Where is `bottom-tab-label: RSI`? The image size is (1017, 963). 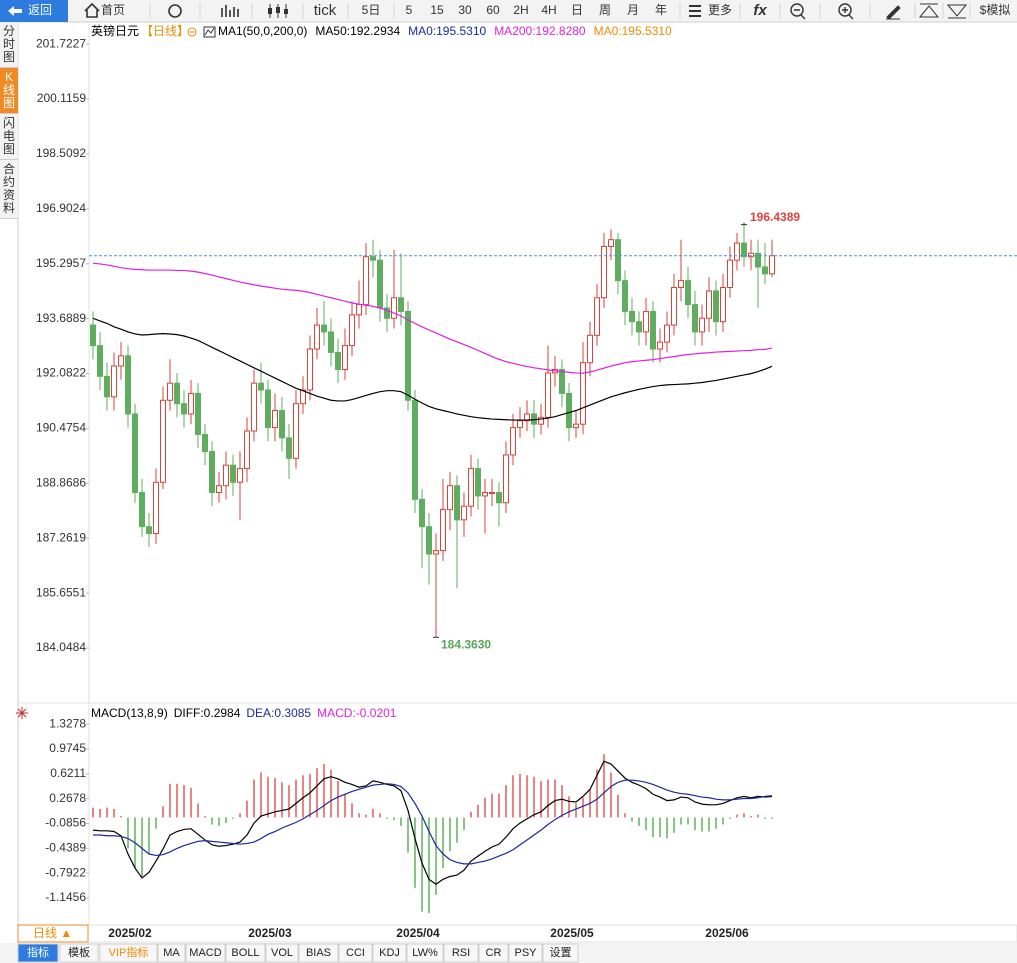
bottom-tab-label: RSI is located at coordinates (461, 953).